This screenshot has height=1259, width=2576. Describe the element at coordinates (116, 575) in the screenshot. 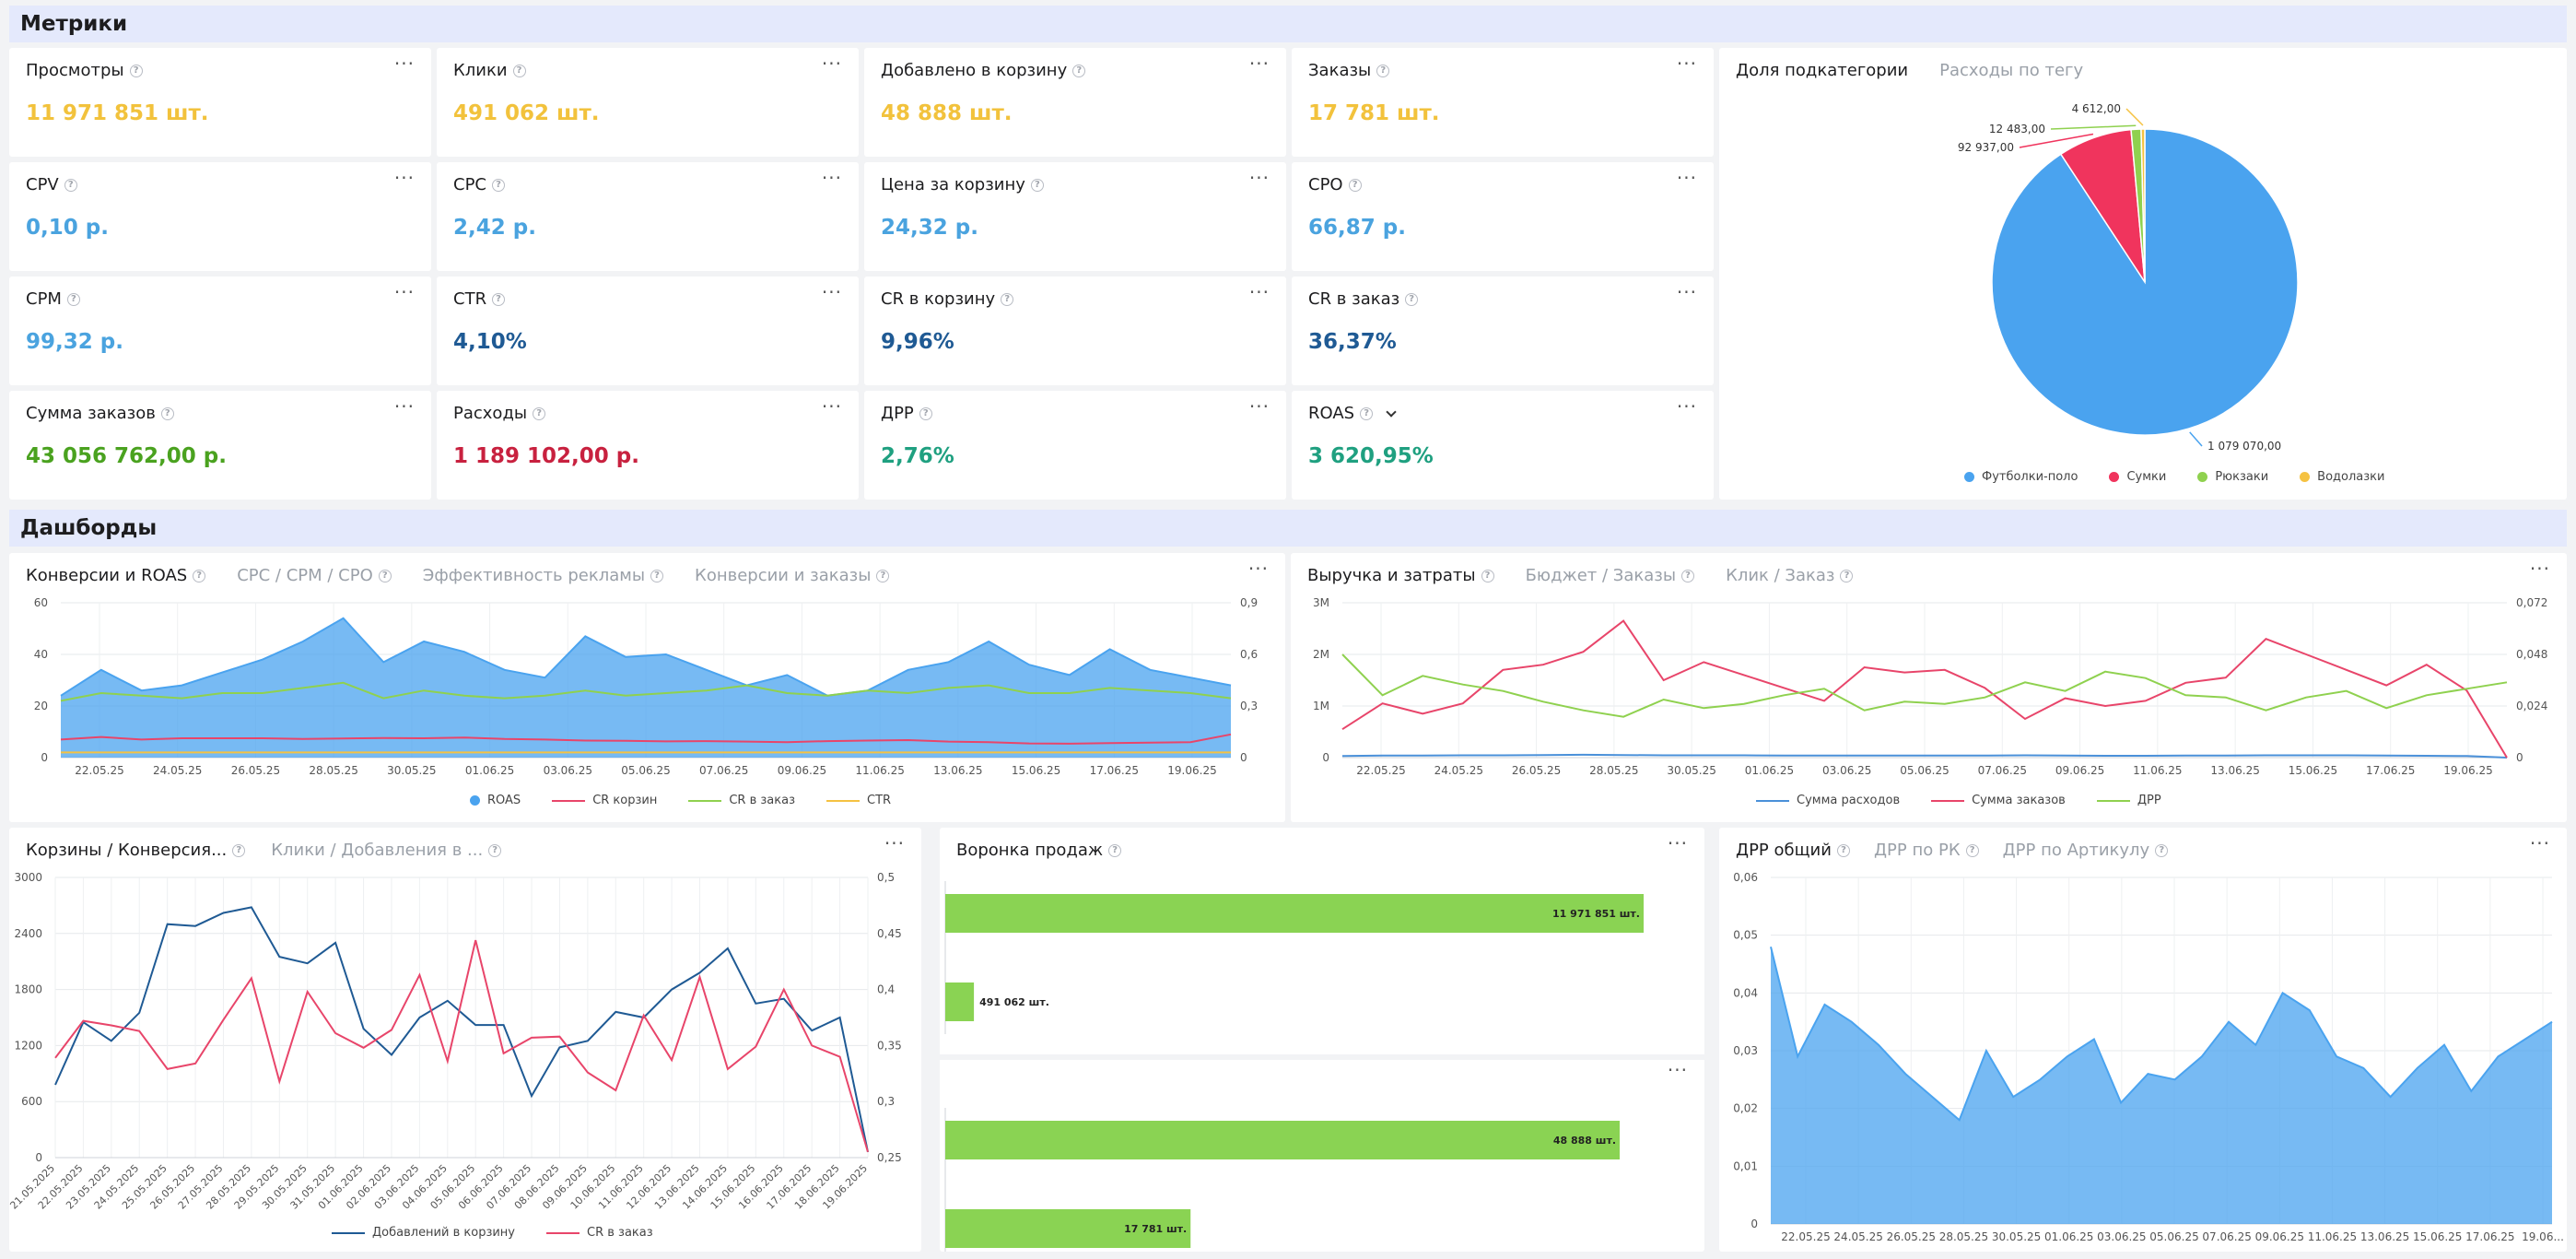

I see `tab-conversions-roas: Конверсии и ROAS?` at that location.